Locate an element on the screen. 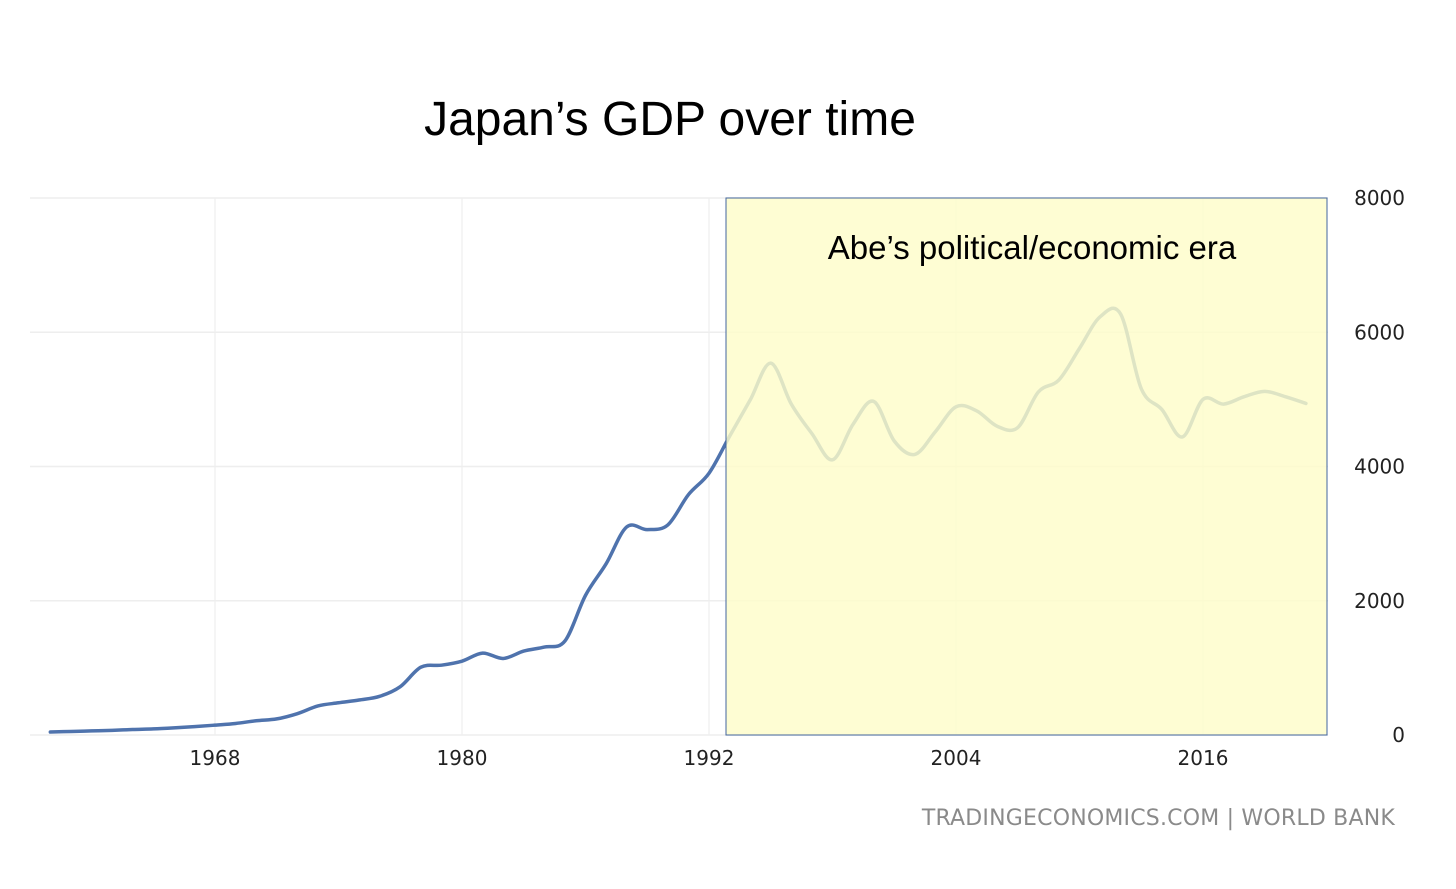 This screenshot has height=889, width=1456. x-tick-label: 1992 is located at coordinates (709, 758).